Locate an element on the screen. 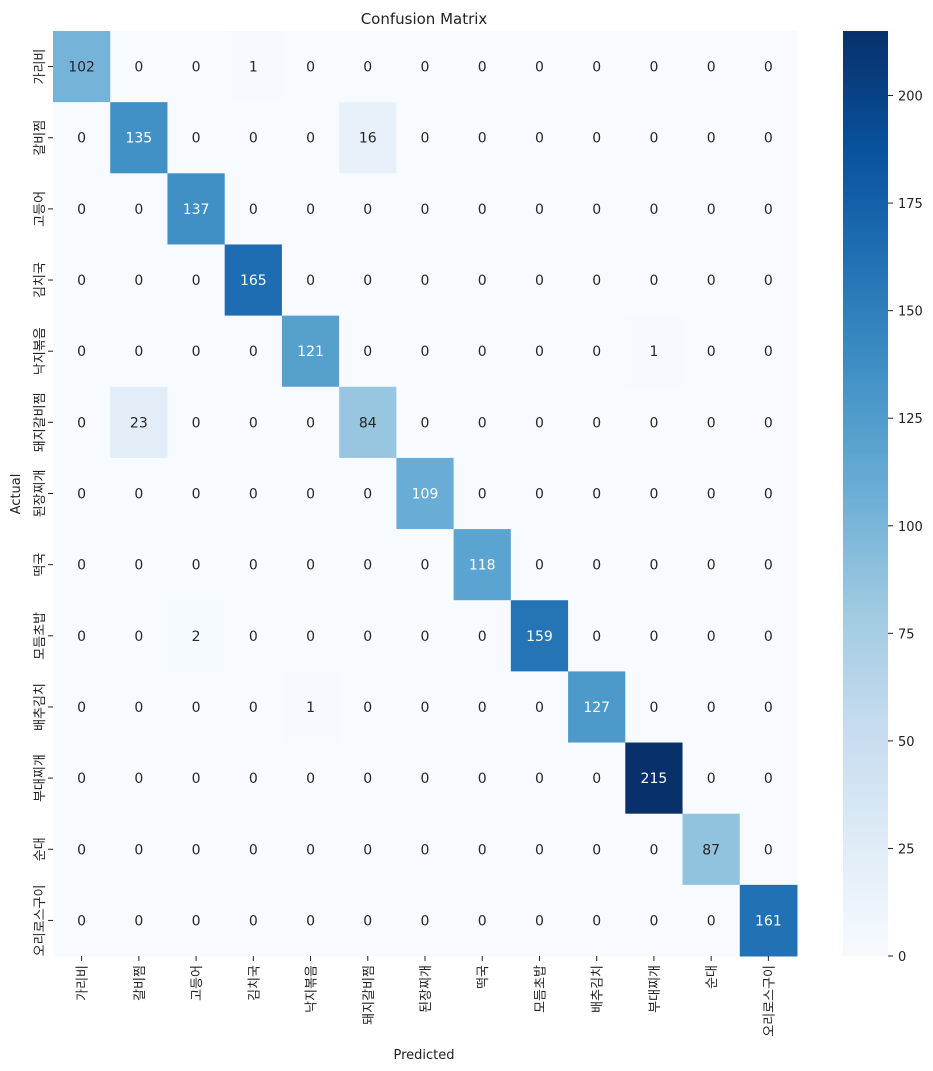 The image size is (933, 1071). cell-value-label: 1 is located at coordinates (653, 352).